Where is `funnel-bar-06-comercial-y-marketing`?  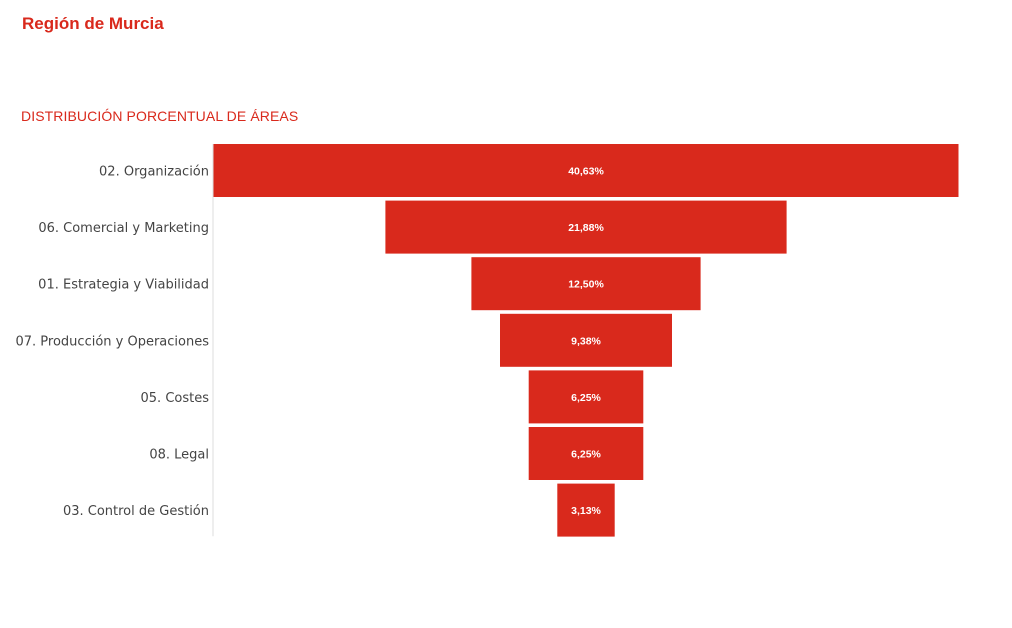 funnel-bar-06-comercial-y-marketing is located at coordinates (586, 227).